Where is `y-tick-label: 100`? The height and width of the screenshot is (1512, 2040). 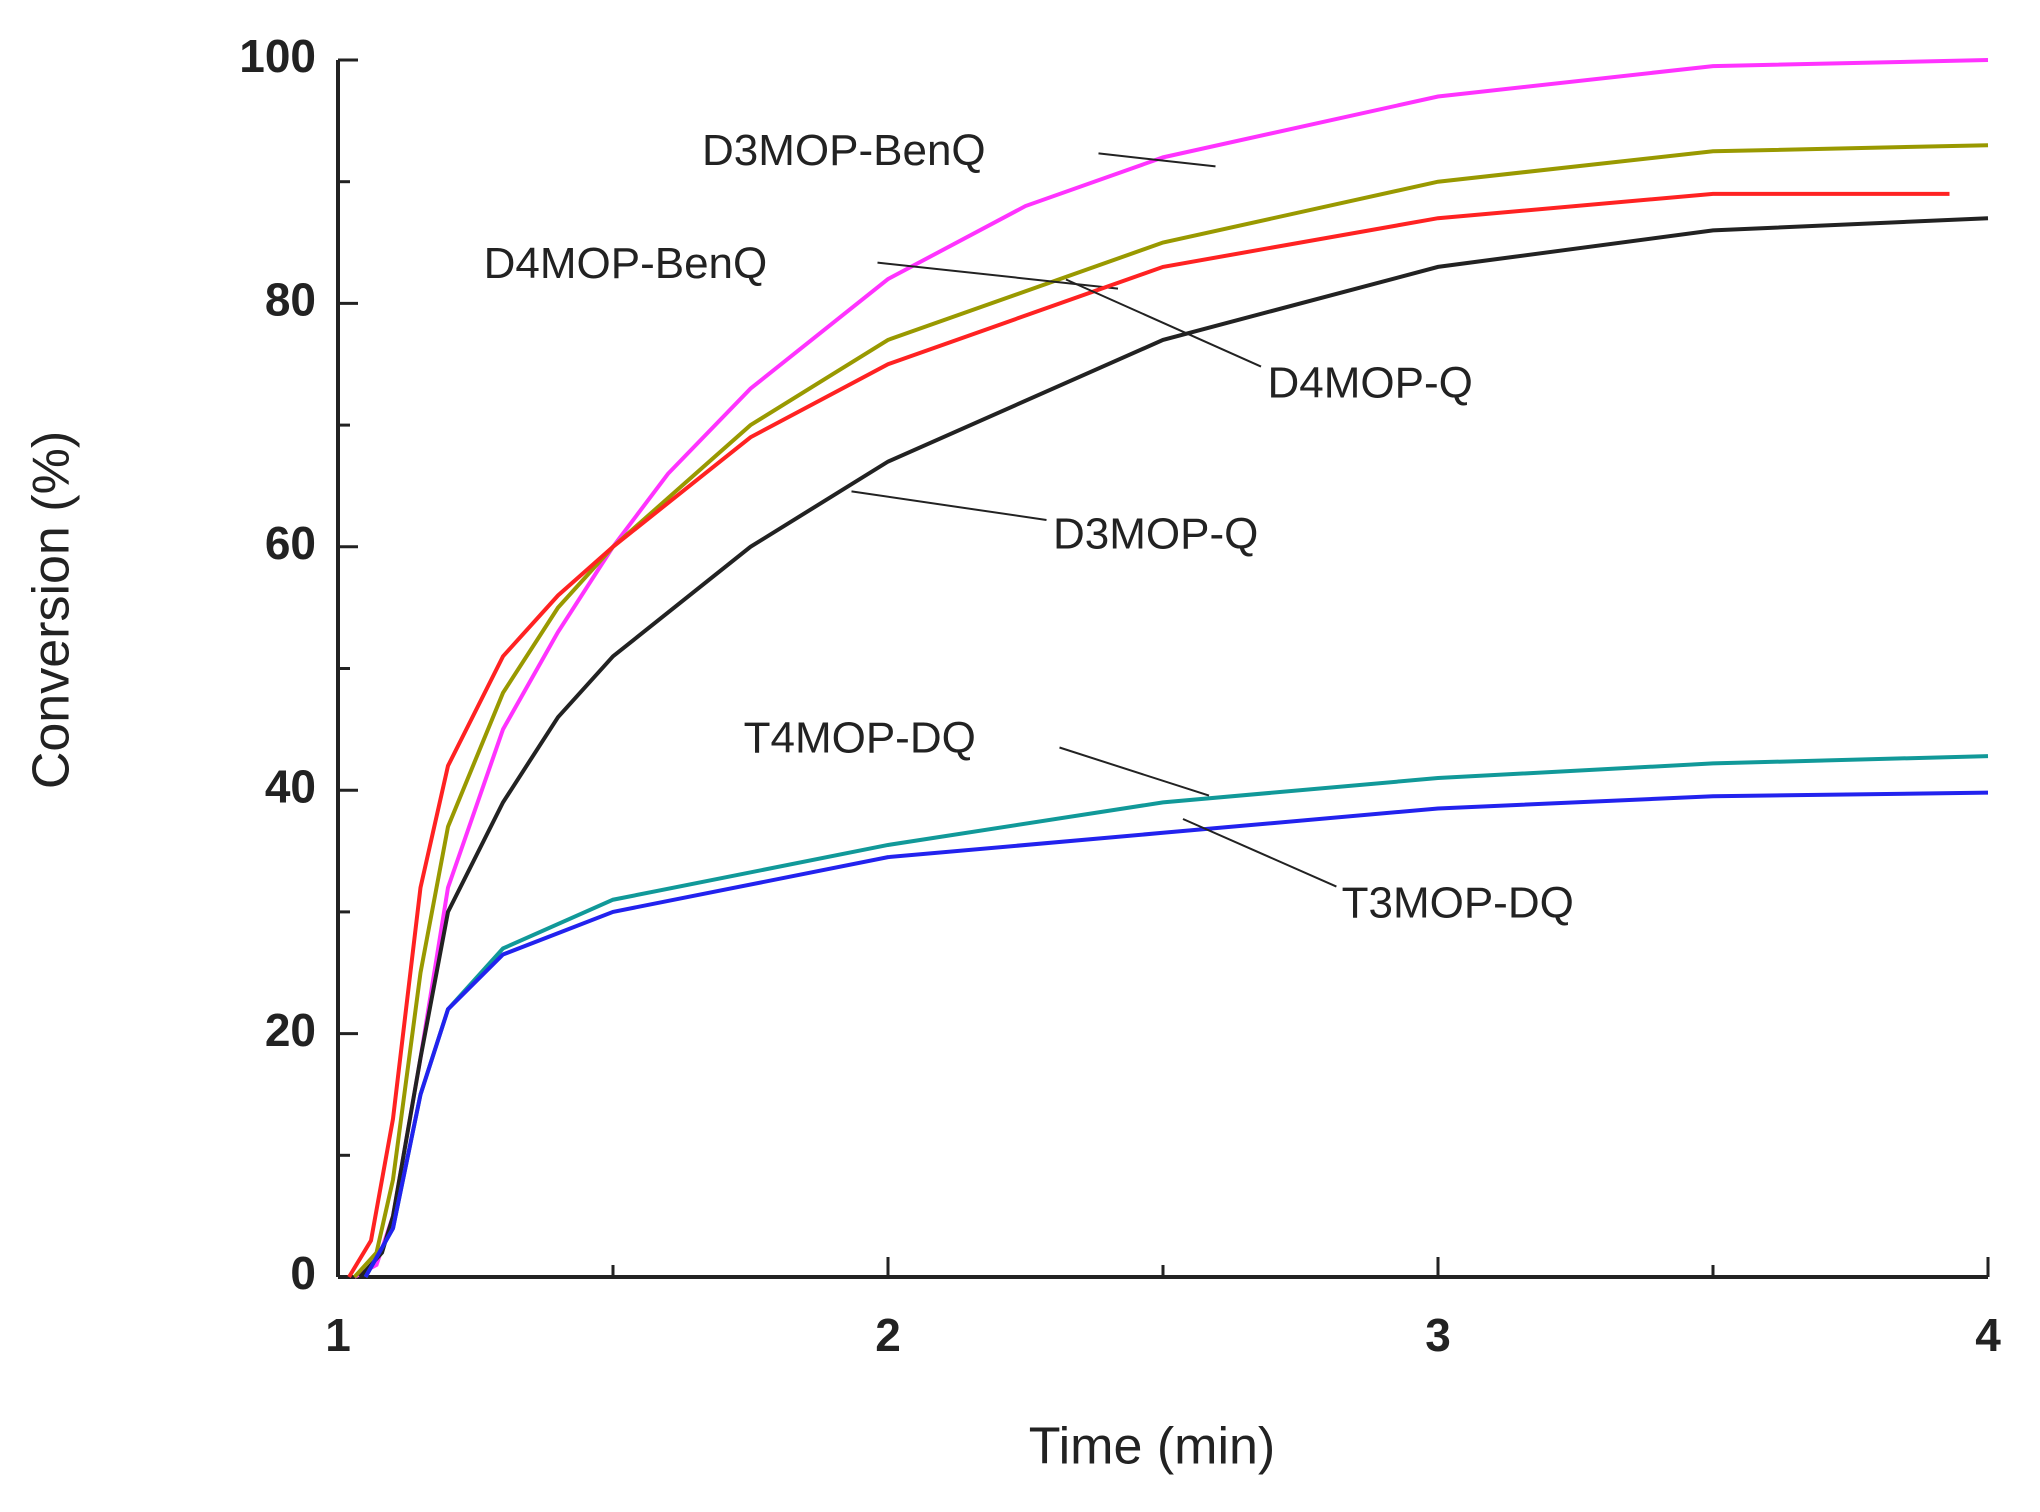 y-tick-label: 100 is located at coordinates (277, 56).